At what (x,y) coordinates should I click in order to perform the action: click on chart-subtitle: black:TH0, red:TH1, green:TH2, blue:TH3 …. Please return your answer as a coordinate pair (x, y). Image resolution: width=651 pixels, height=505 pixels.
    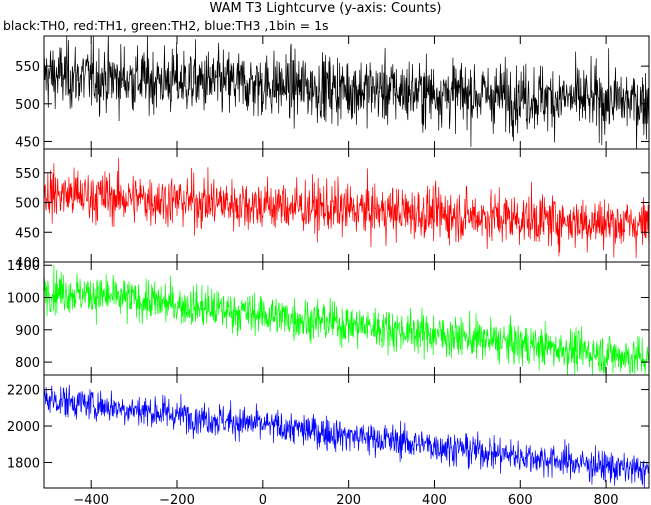
    Looking at the image, I should click on (166, 25).